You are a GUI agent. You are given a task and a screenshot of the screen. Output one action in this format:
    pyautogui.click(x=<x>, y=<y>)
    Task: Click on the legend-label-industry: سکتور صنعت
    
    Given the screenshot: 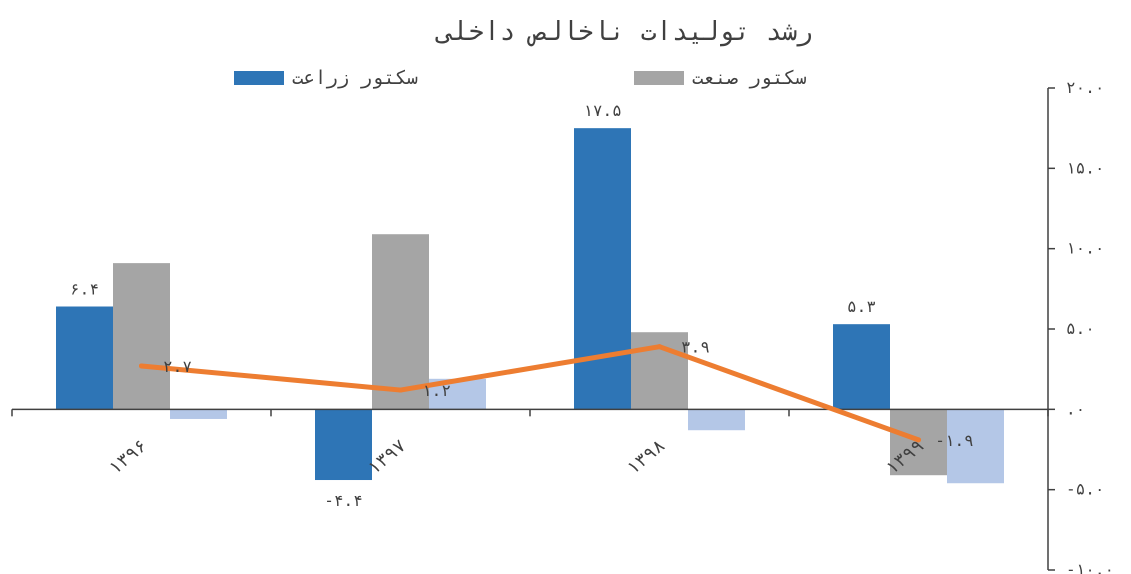 What is the action you would take?
    pyautogui.click(x=749, y=78)
    